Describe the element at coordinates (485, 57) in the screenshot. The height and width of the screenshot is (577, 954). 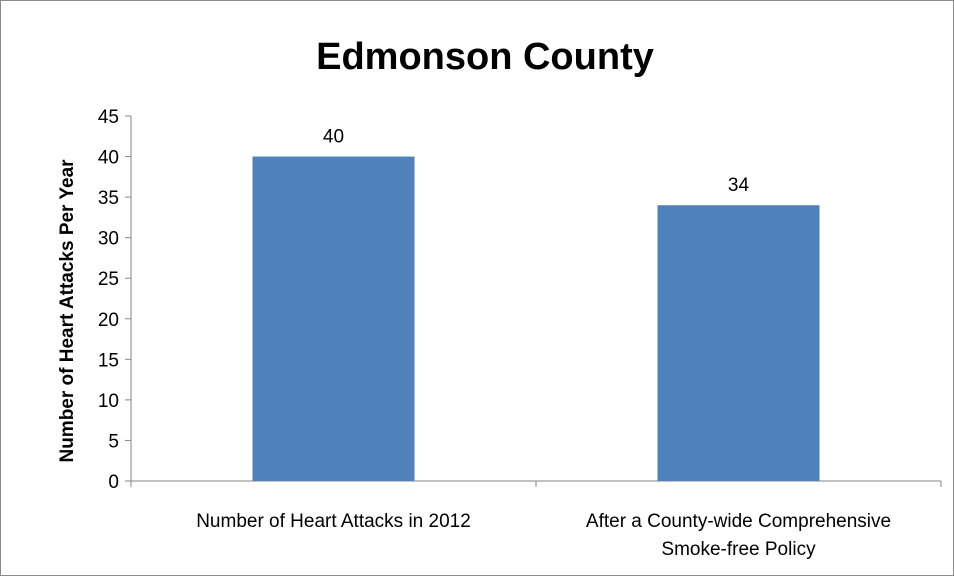
I see `chart-title: Edmonson County` at that location.